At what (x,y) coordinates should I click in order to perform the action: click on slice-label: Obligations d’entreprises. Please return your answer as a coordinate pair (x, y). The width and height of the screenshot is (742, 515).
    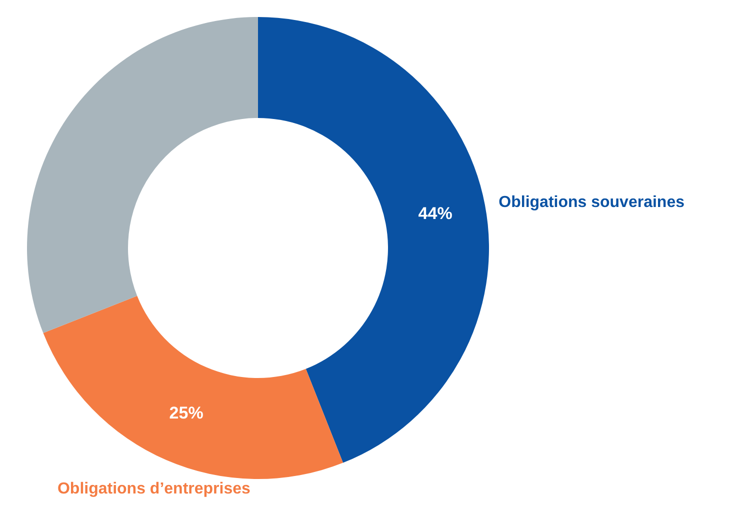
    Looking at the image, I should click on (154, 489).